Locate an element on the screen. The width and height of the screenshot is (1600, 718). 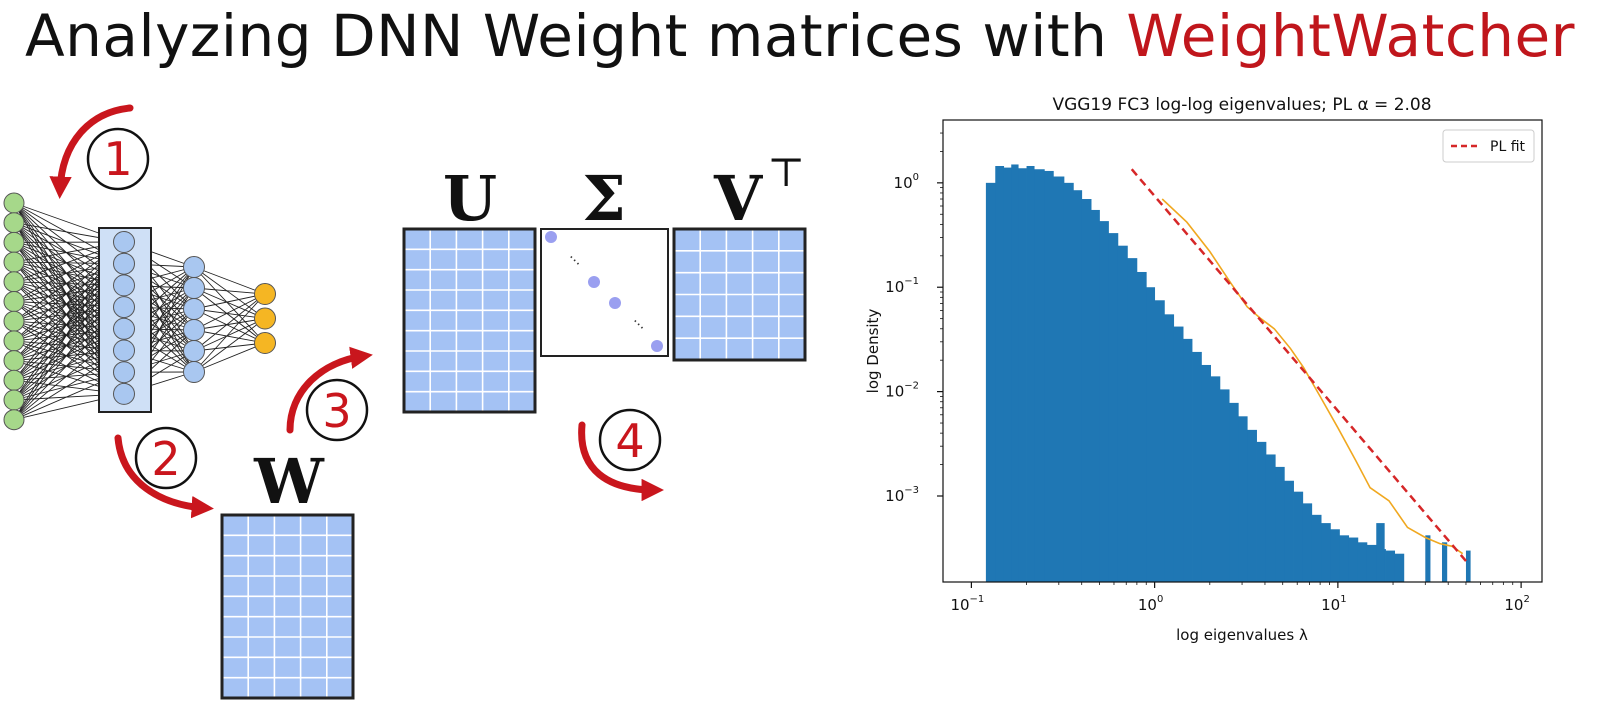
y-axis-label: log Density is located at coordinates (873, 351).